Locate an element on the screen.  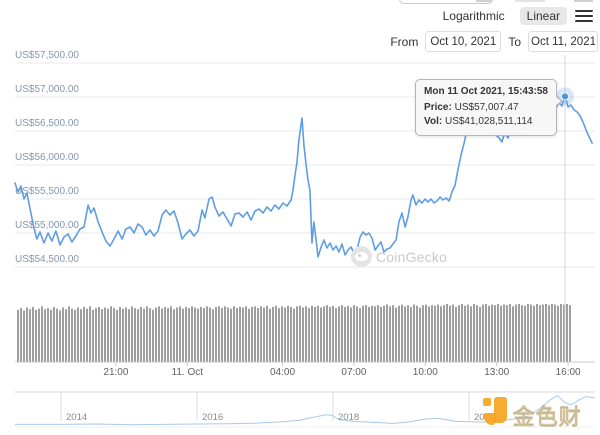
navigator-year-label: 2014 is located at coordinates (77, 417).